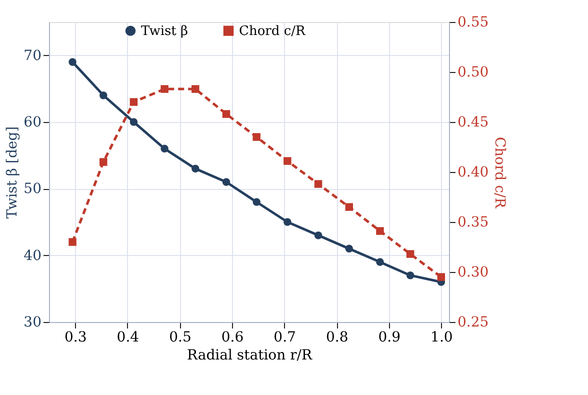 This screenshot has height=395, width=588. Describe the element at coordinates (473, 172) in the screenshot. I see `y2-tick-label: 0.40` at that location.